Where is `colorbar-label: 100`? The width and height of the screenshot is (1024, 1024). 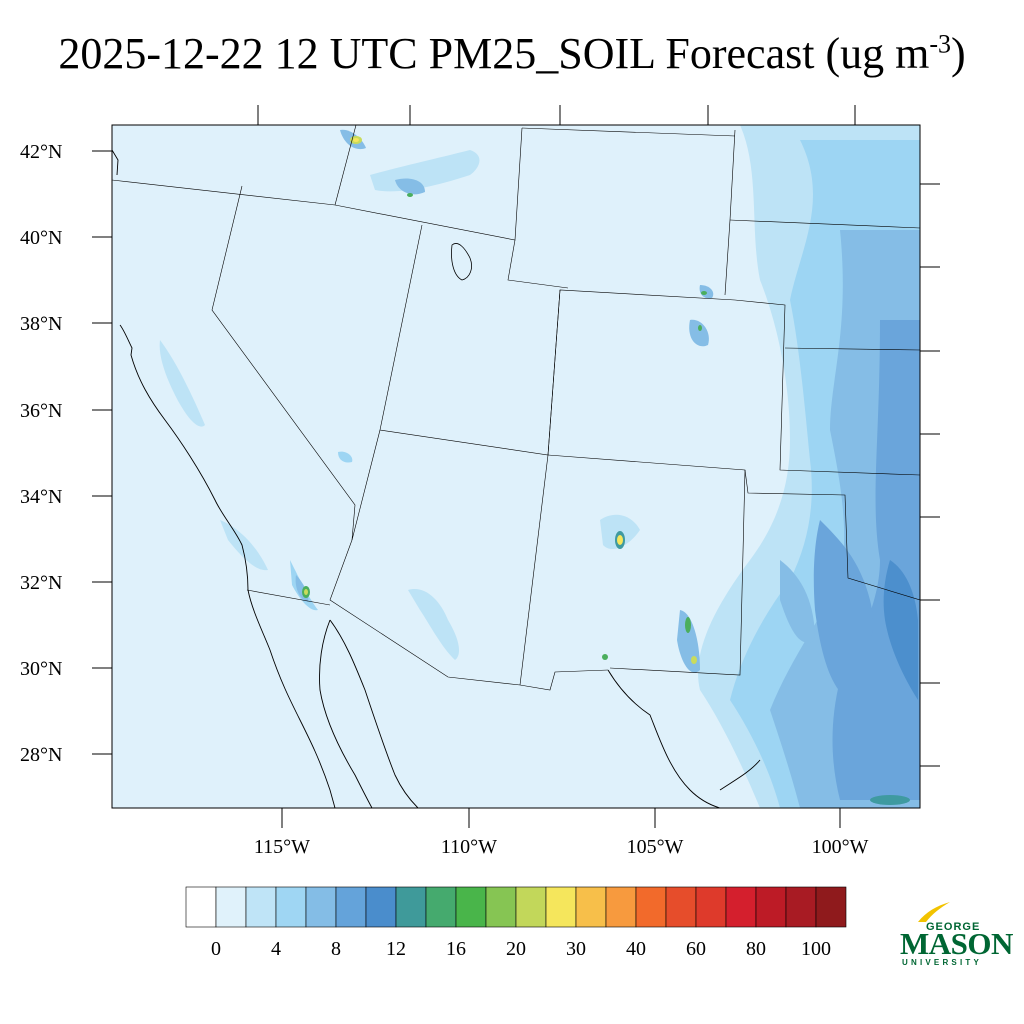 colorbar-label: 100 is located at coordinates (816, 949).